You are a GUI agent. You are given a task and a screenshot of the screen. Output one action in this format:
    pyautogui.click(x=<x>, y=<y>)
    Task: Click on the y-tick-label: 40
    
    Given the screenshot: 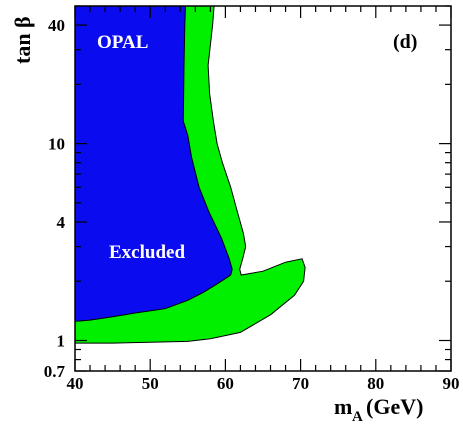 What is the action you would take?
    pyautogui.click(x=56, y=25)
    